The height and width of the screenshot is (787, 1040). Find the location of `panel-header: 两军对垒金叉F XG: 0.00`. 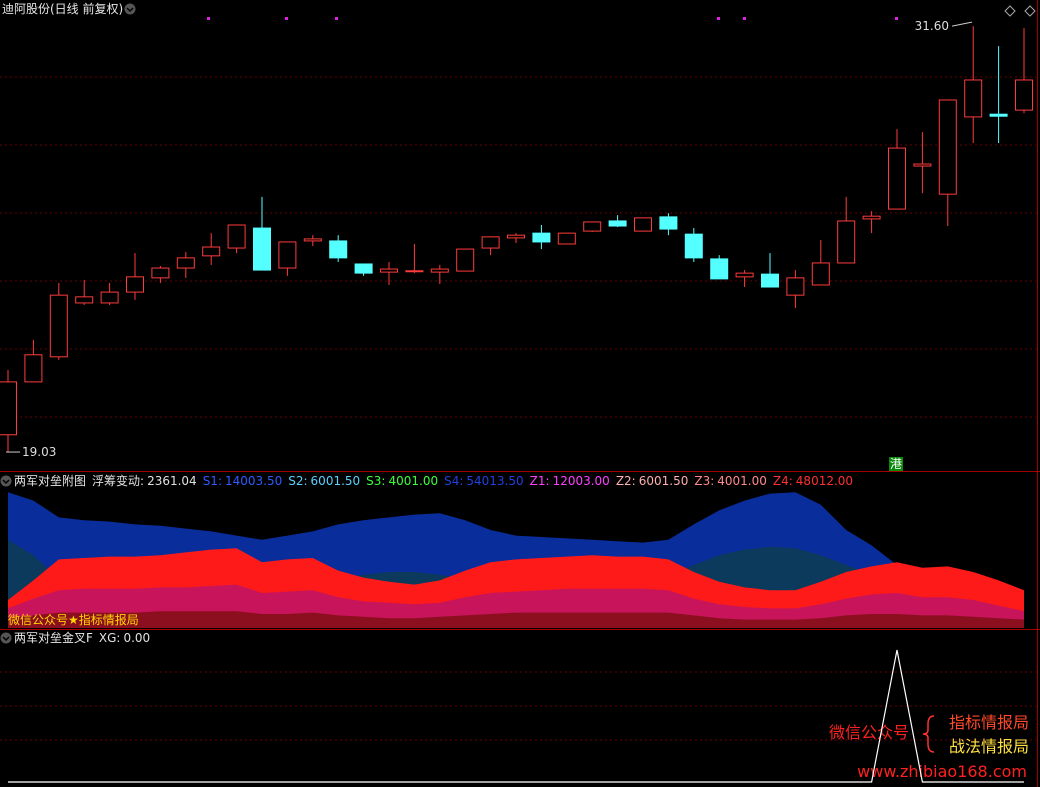

panel-header: 两军对垒金叉F XG: 0.00 is located at coordinates (85, 638).